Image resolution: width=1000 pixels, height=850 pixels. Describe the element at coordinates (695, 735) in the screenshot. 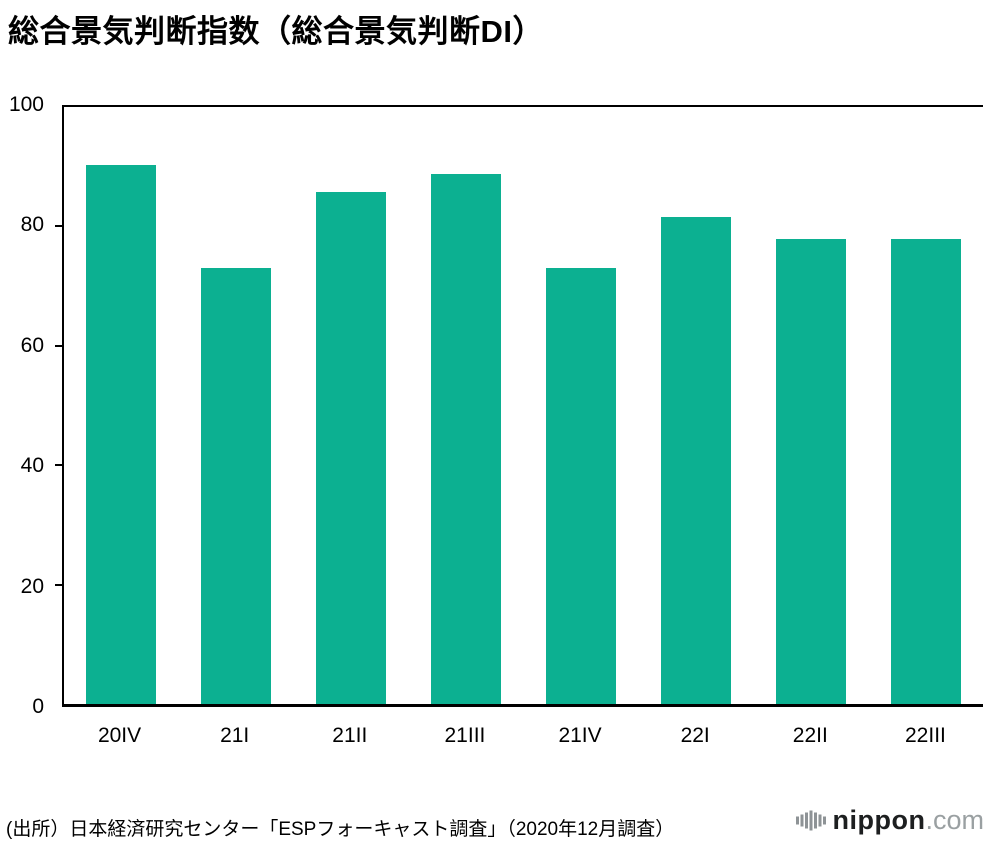

I see `x-axis-label: 22I` at that location.